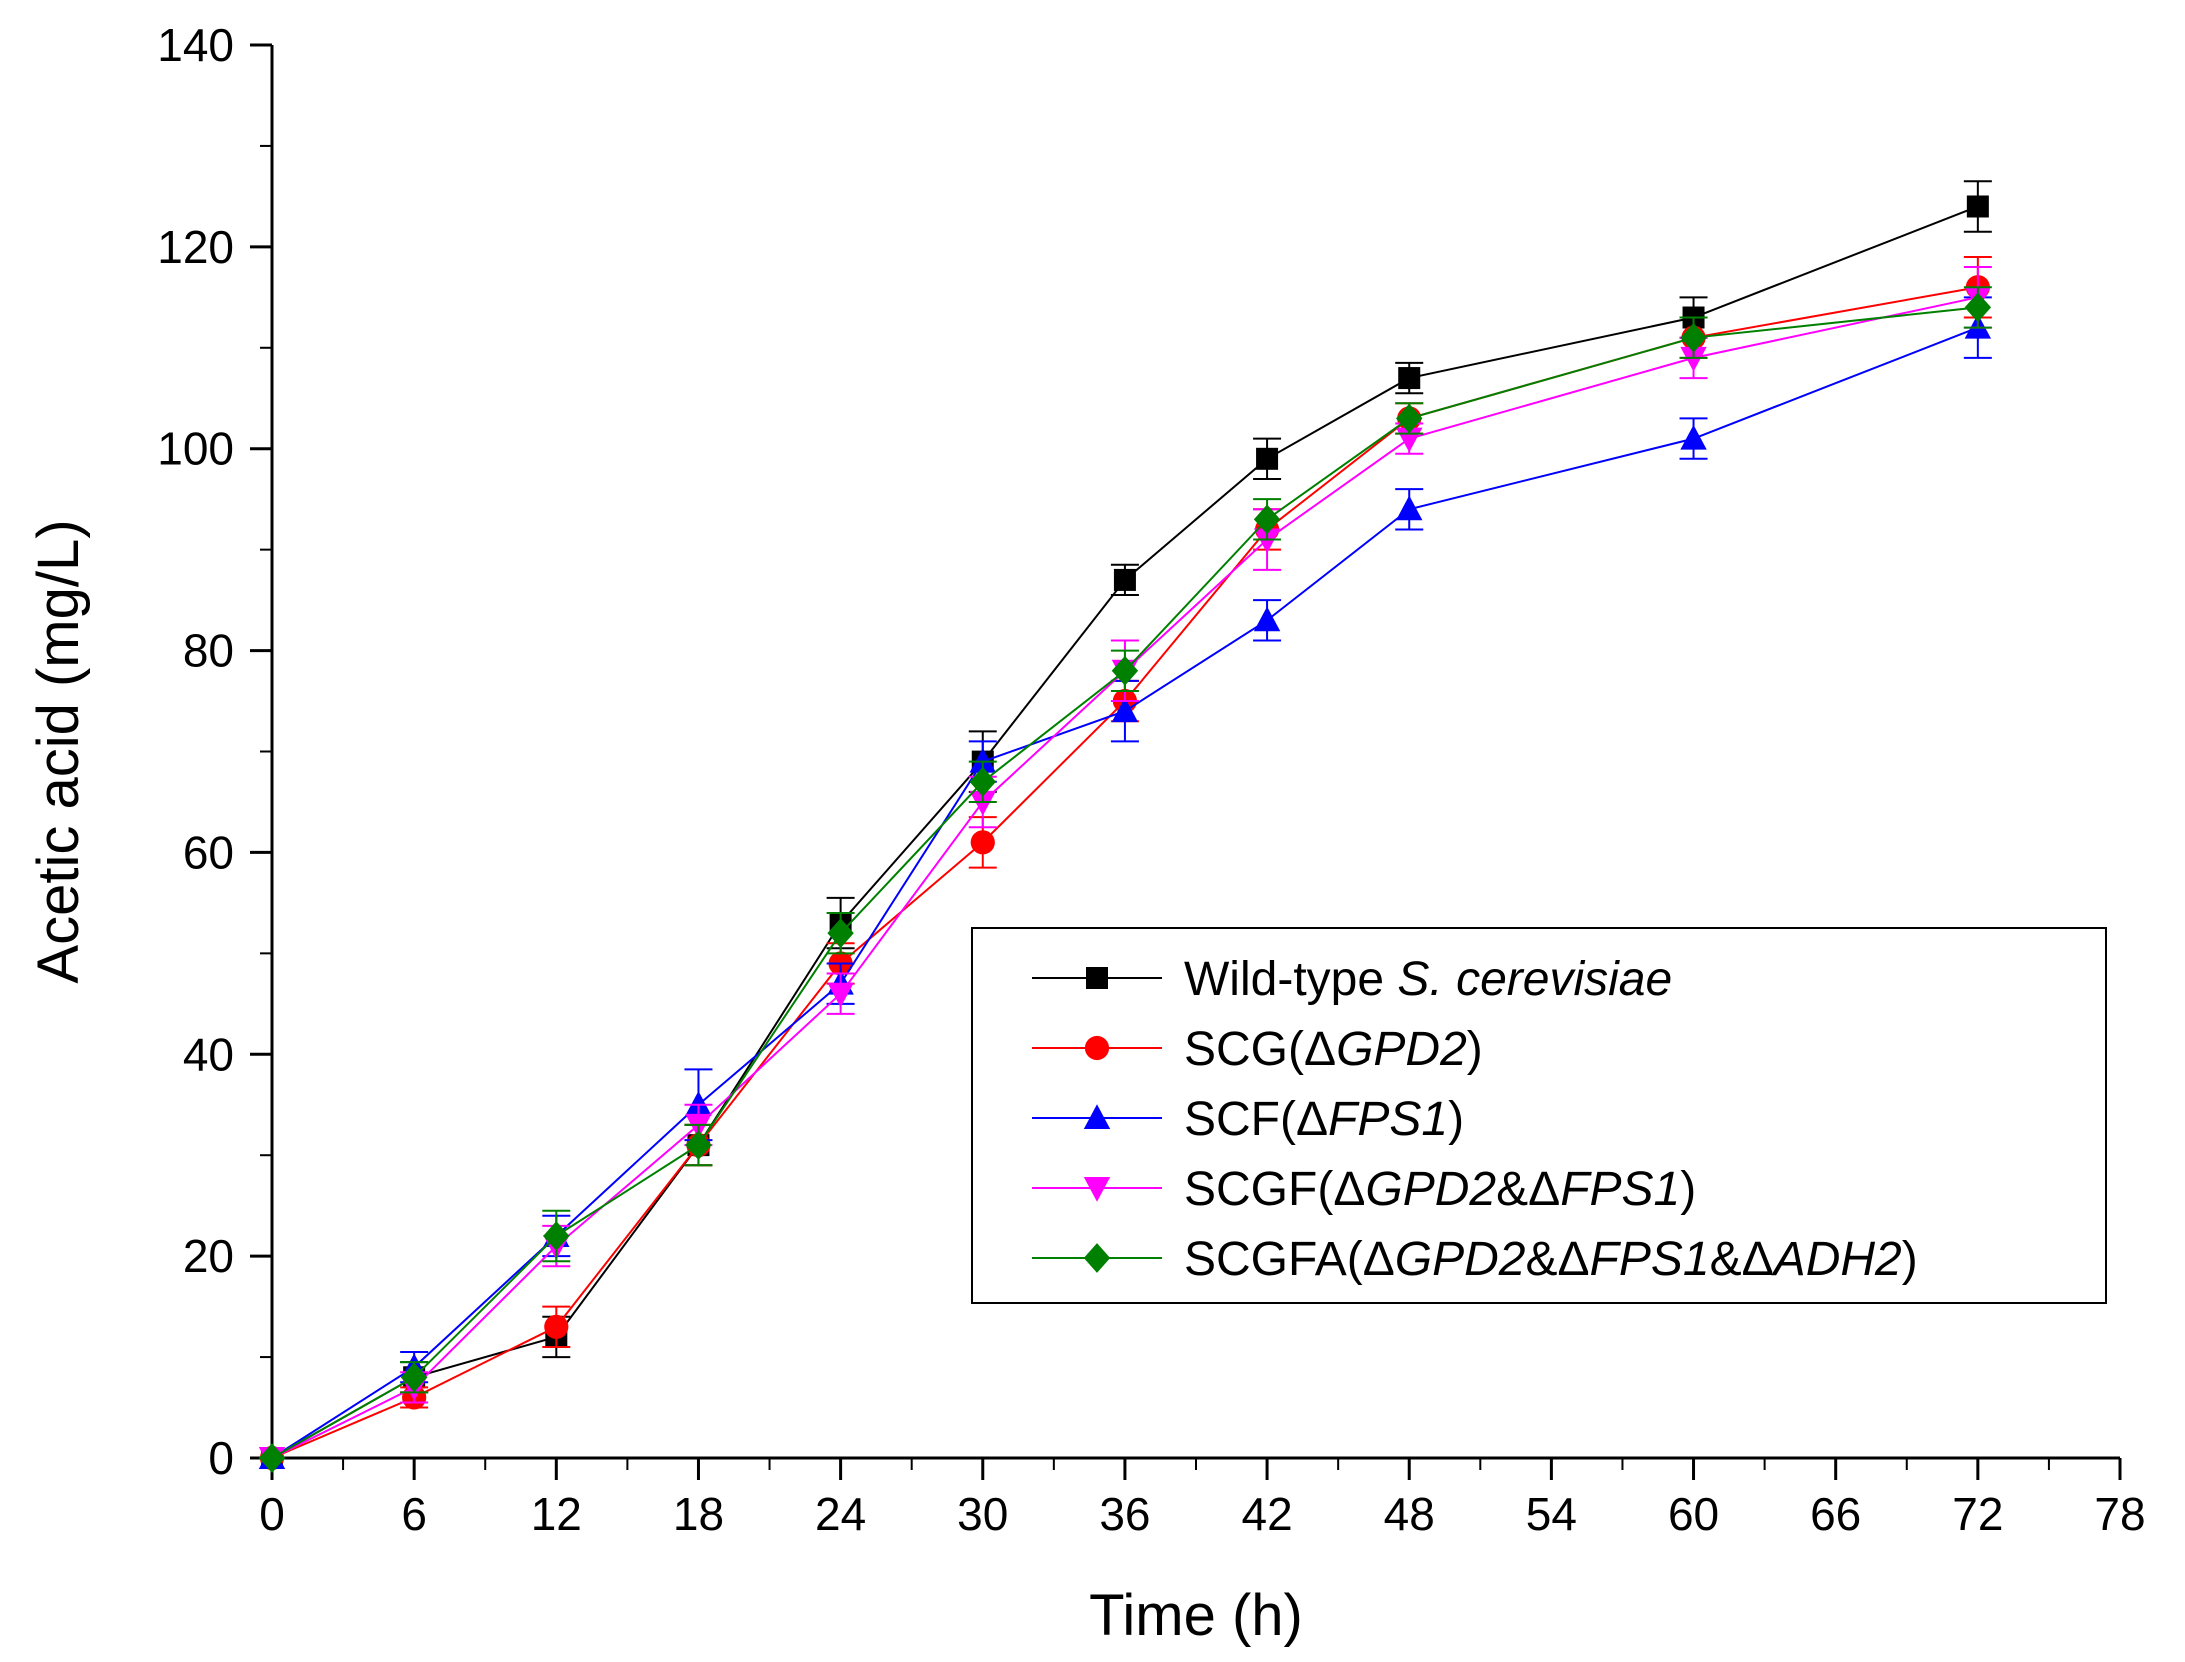 This screenshot has height=1662, width=2185. What do you see at coordinates (195, 247) in the screenshot?
I see `y-tick-label: 120` at bounding box center [195, 247].